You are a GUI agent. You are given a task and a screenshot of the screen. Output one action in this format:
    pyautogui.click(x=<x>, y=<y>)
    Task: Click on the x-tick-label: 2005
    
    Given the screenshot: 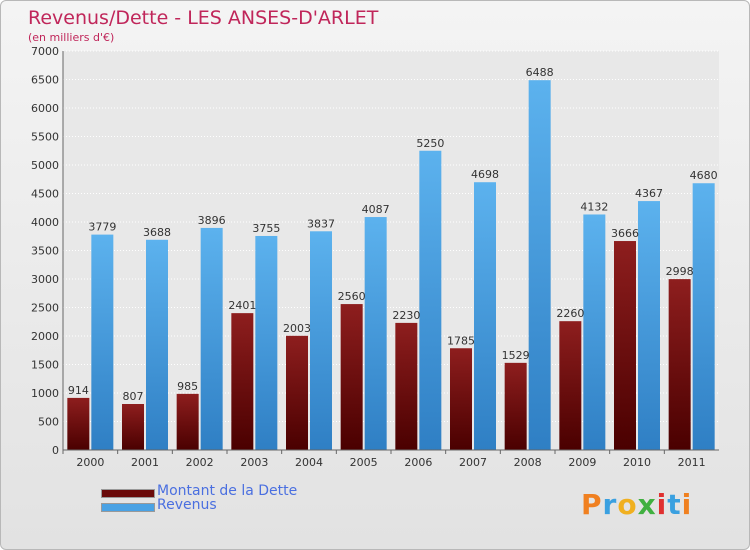 What is the action you would take?
    pyautogui.click(x=364, y=462)
    